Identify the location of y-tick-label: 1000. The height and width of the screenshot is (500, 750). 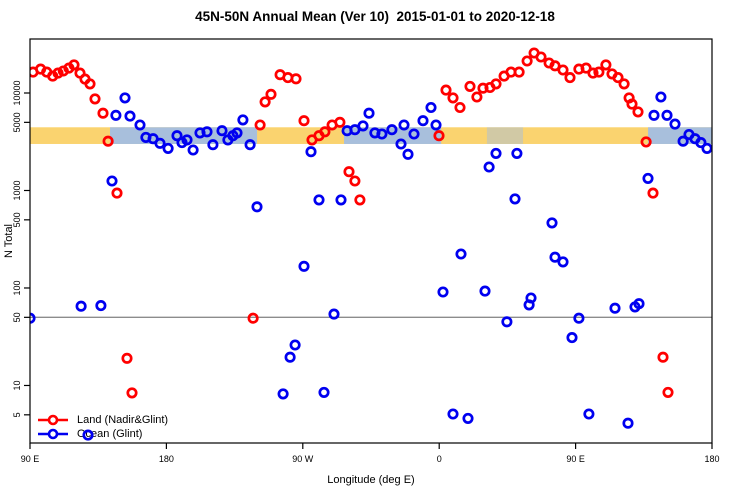
(17, 190).